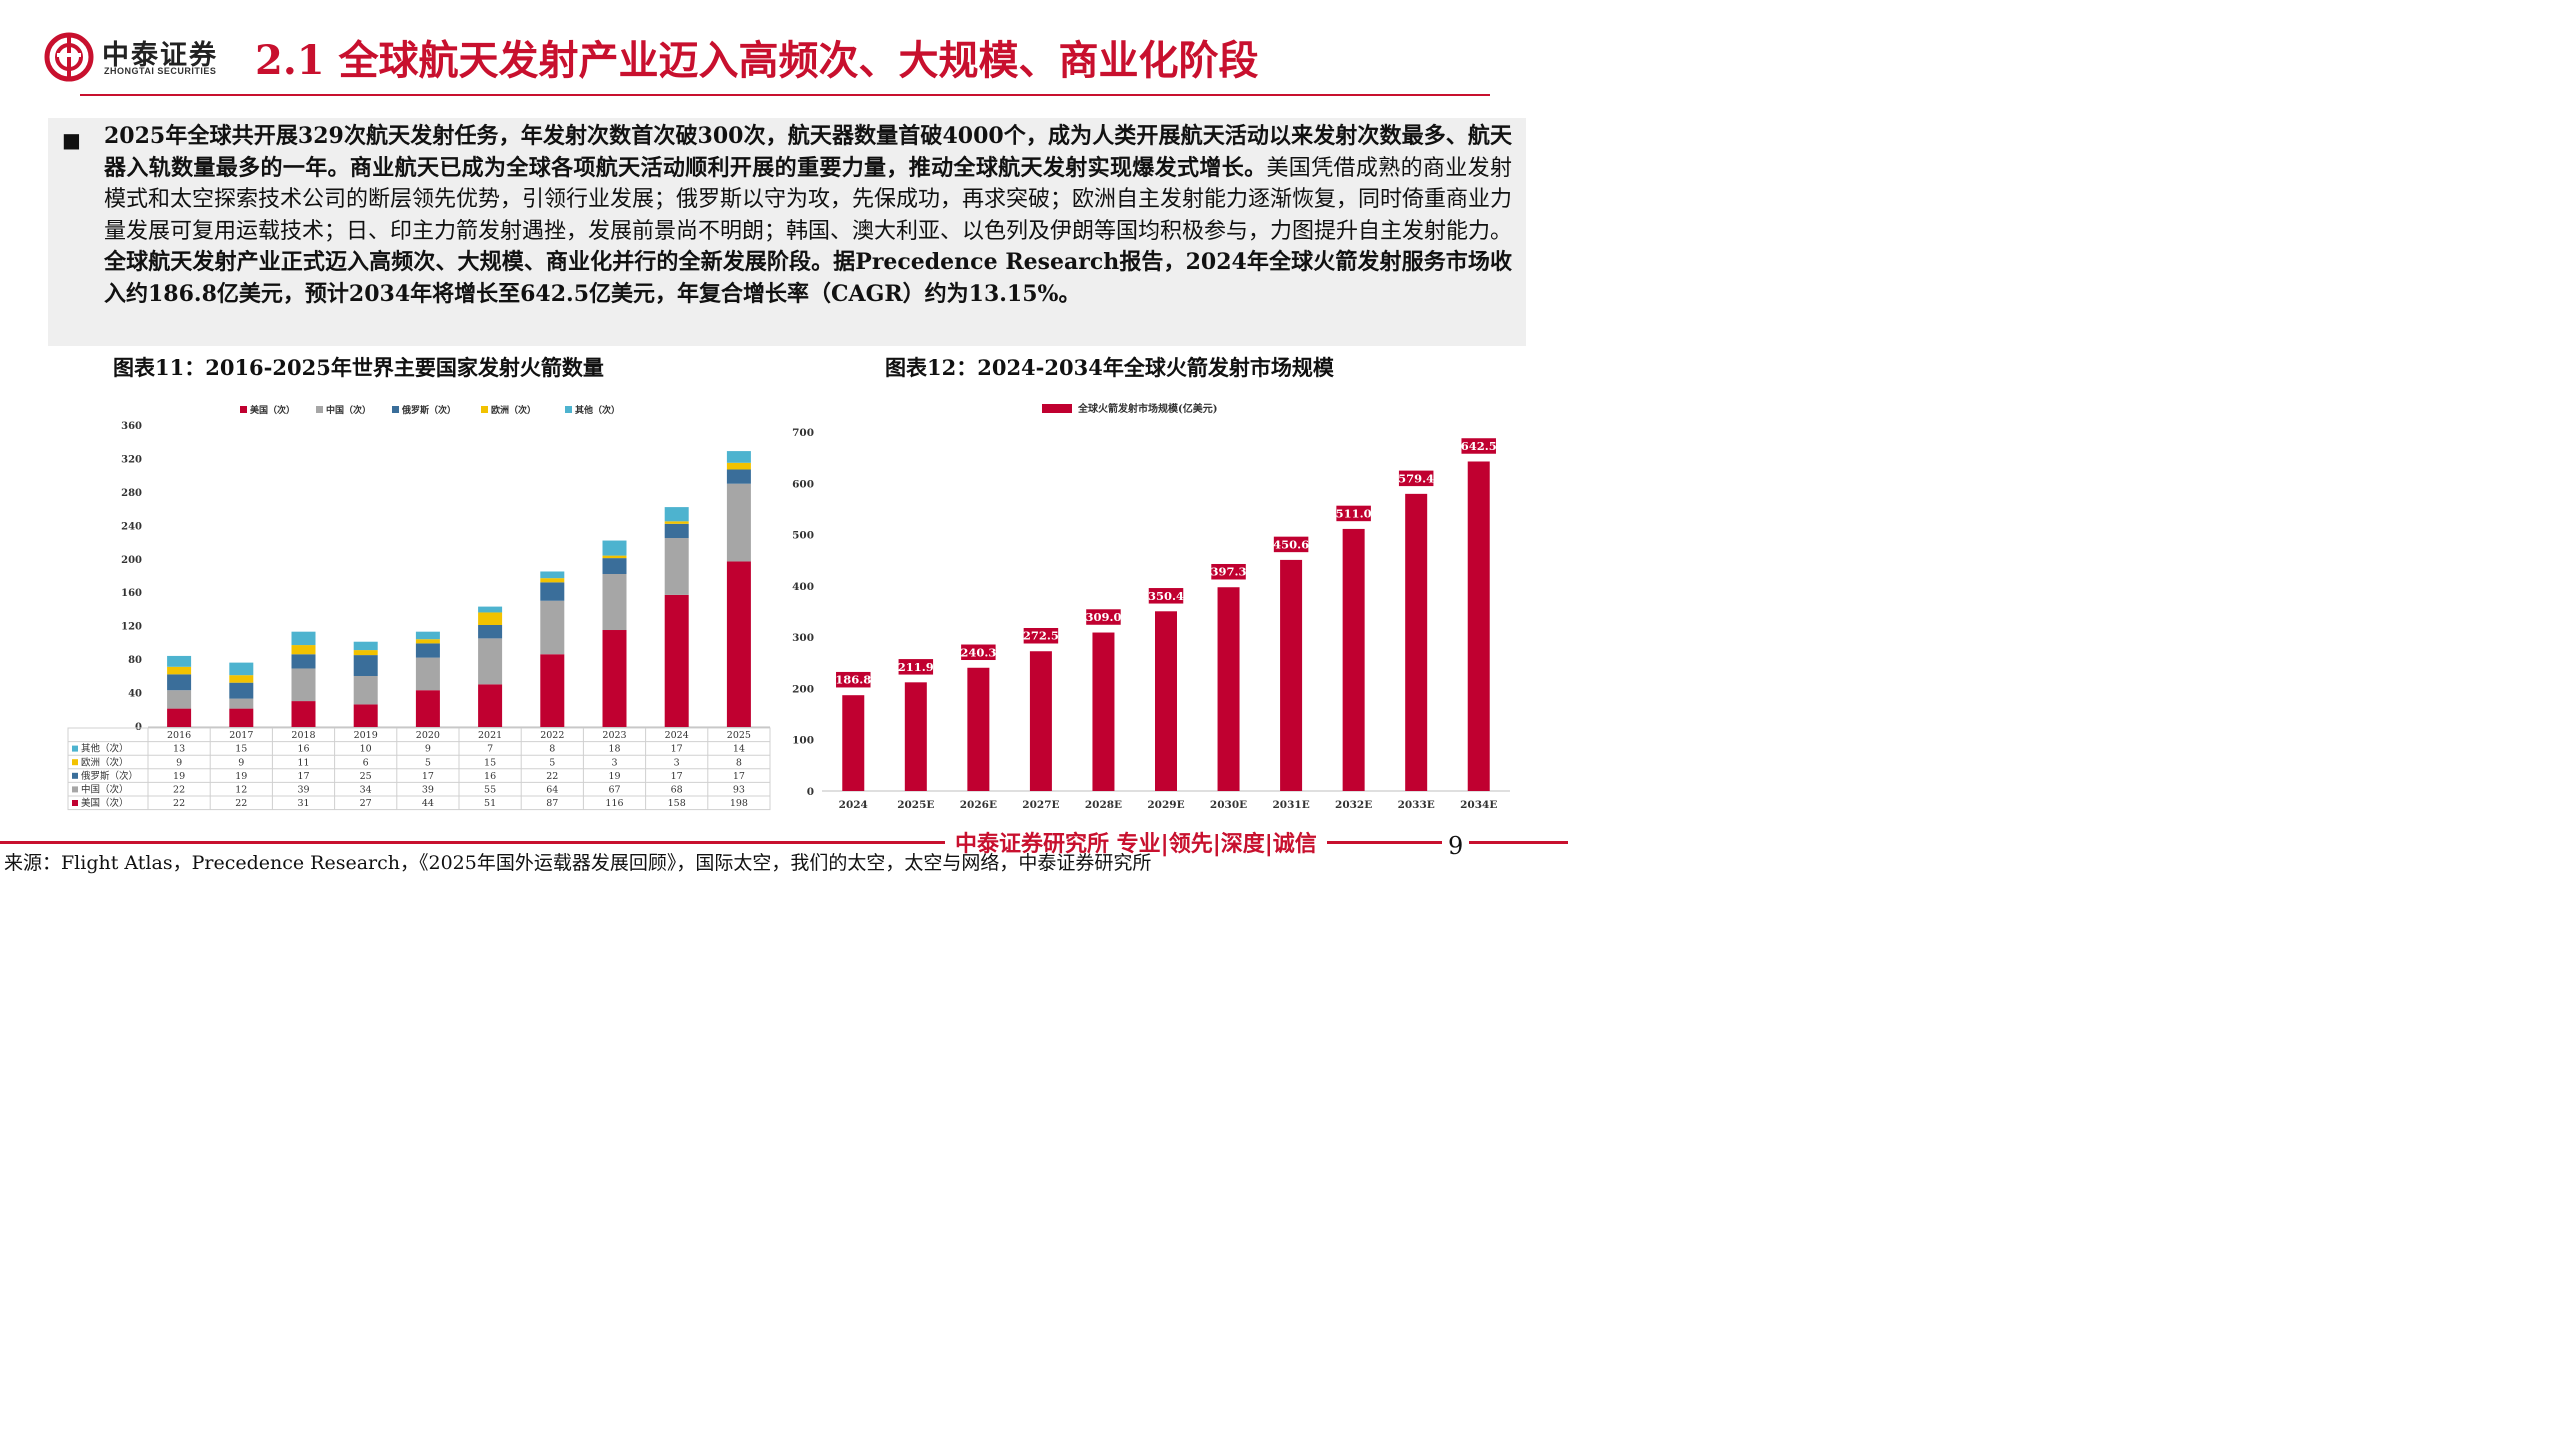  I want to click on x-tick-label: 2026E, so click(978, 805).